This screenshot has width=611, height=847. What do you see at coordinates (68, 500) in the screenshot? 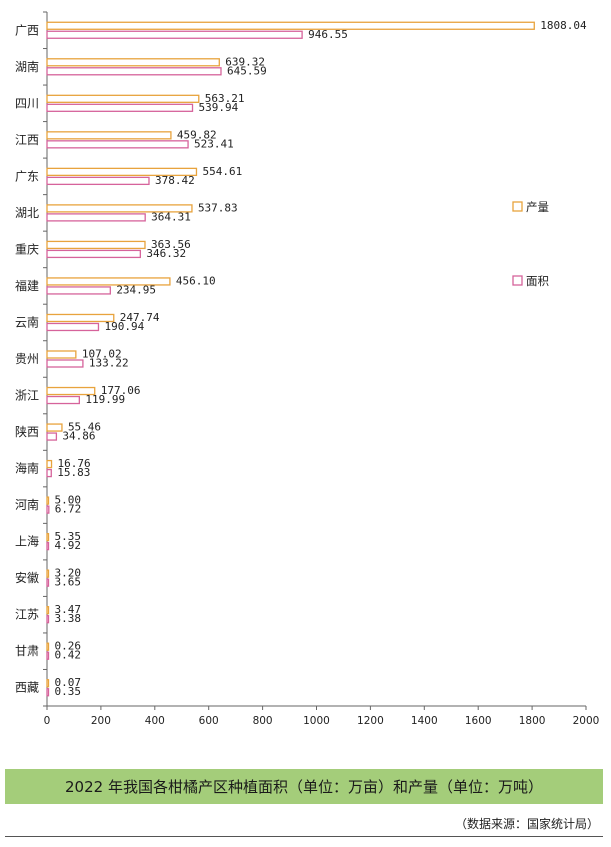
I see `data-label: 5.00` at bounding box center [68, 500].